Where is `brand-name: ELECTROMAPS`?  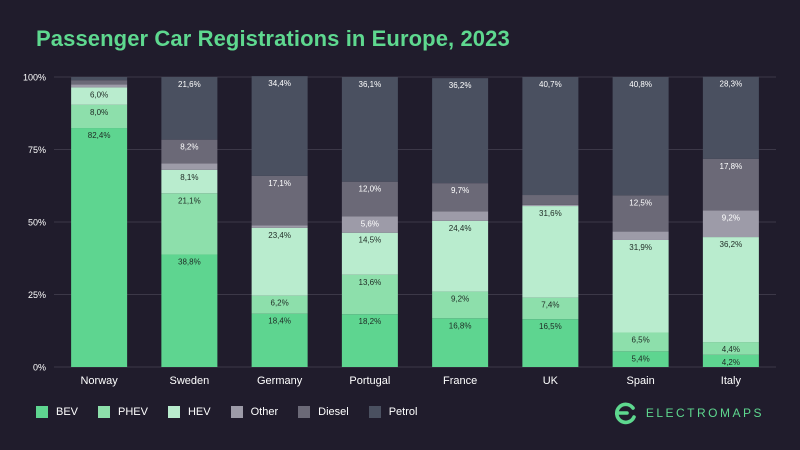
brand-name: ELECTROMAPS is located at coordinates (704, 413).